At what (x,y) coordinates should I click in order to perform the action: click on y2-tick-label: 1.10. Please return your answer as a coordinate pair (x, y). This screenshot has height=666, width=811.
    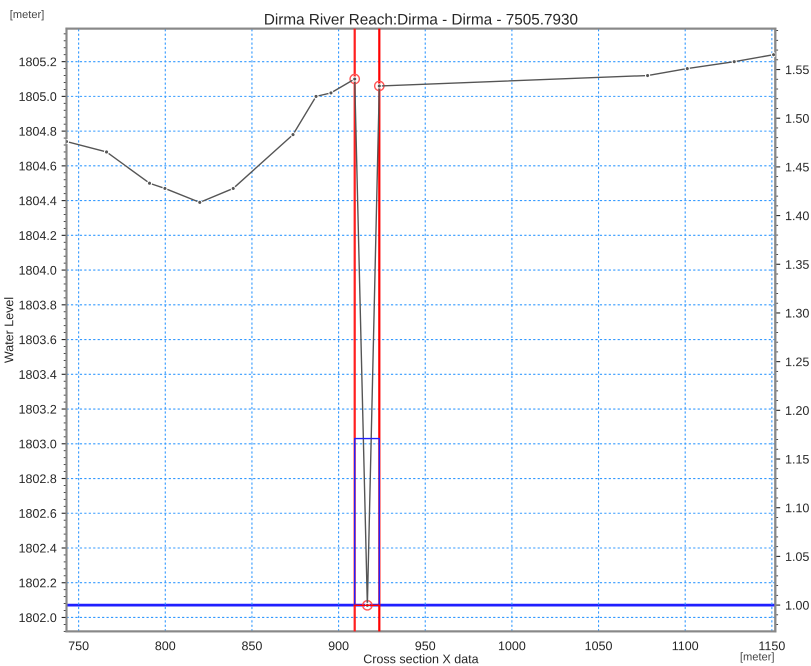
    Looking at the image, I should click on (797, 508).